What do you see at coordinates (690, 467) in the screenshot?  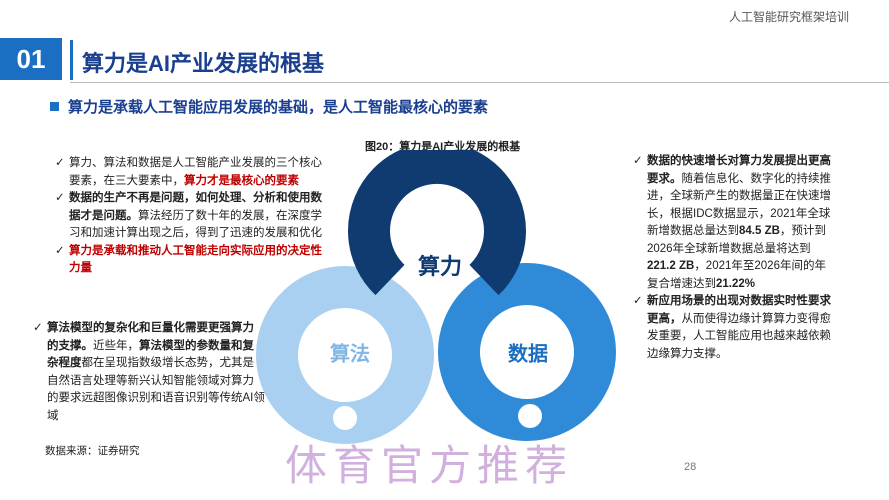 I see `page-number: 28` at bounding box center [690, 467].